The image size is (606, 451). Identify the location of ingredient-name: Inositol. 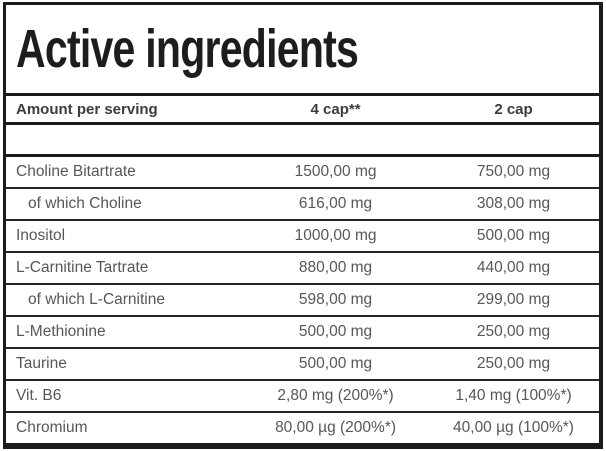
(124, 235).